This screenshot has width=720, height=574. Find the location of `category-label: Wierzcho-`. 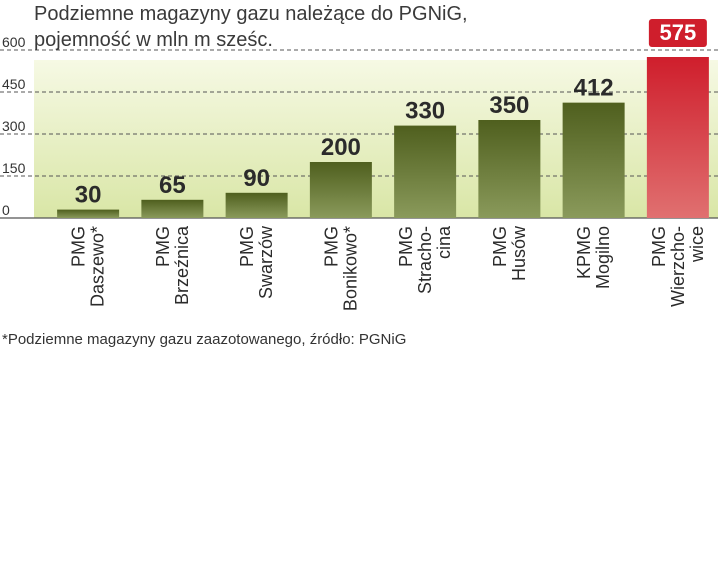

category-label: Wierzcho- is located at coordinates (678, 266).